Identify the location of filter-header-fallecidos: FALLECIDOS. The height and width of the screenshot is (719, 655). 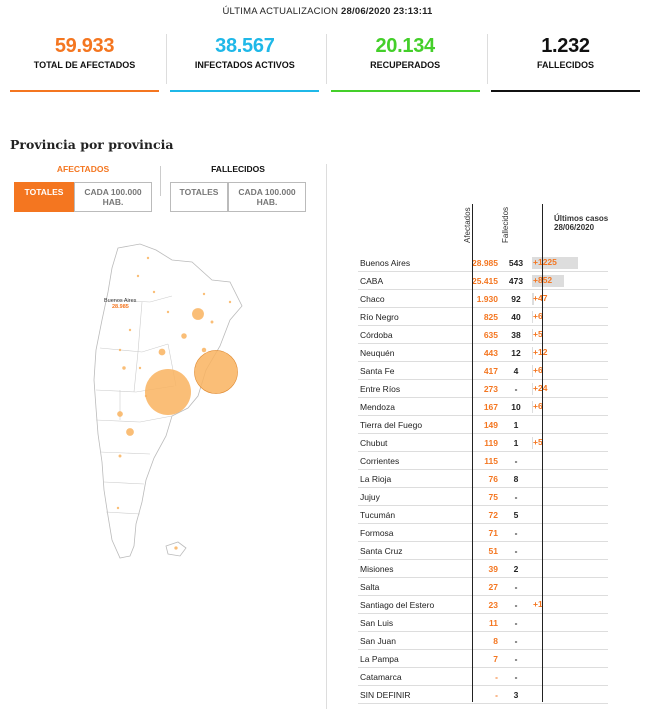
(238, 169).